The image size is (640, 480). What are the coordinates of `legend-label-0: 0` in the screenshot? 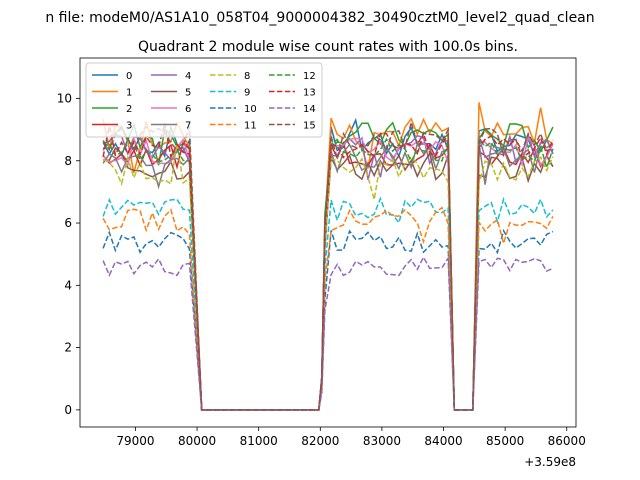 It's located at (129, 76).